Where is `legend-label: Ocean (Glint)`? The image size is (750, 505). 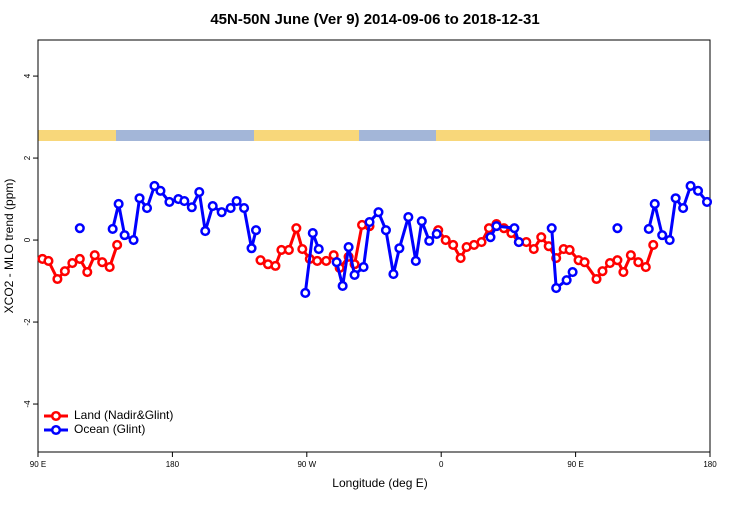
legend-label: Ocean (Glint) is located at coordinates (109, 429).